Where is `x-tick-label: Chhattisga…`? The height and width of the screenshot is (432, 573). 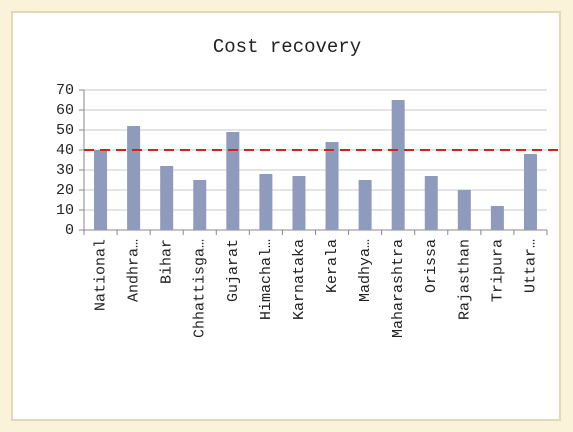 x-tick-label: Chhattisga… is located at coordinates (200, 288).